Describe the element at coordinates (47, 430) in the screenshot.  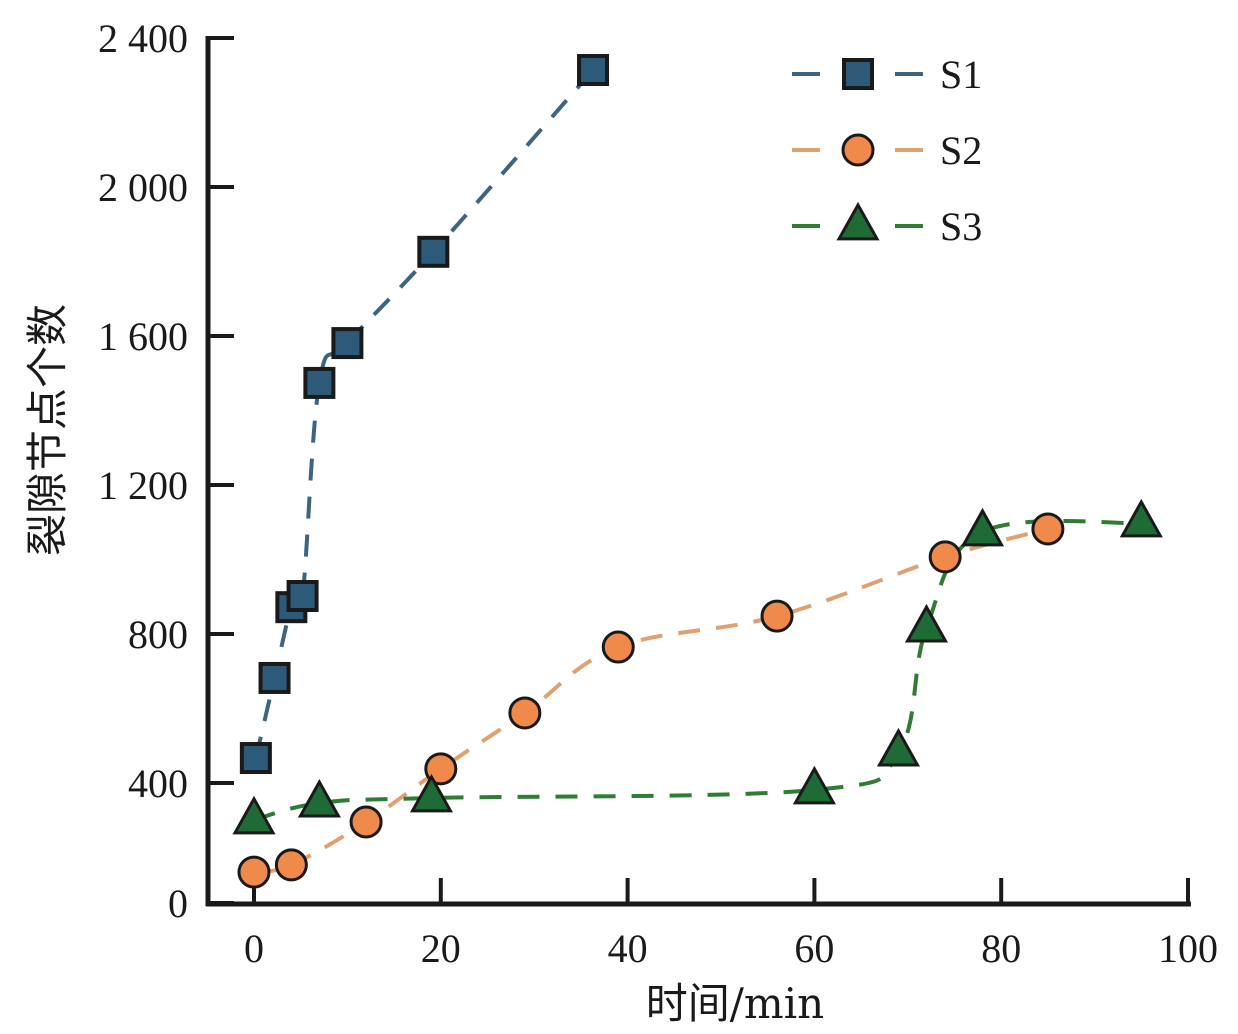
I see `y-axis-title: 裂隙节点个数` at that location.